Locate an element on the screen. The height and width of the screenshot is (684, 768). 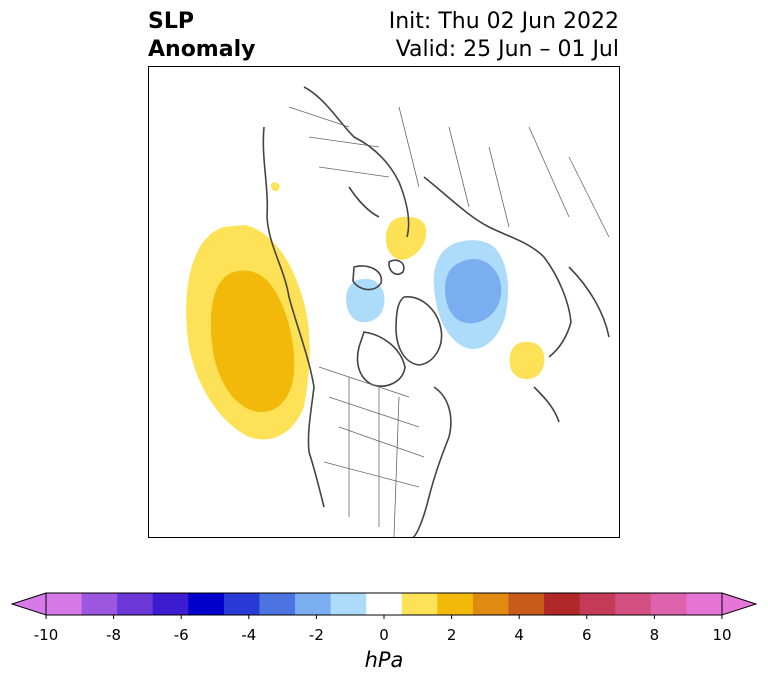
greenland is located at coordinates (419, 331).